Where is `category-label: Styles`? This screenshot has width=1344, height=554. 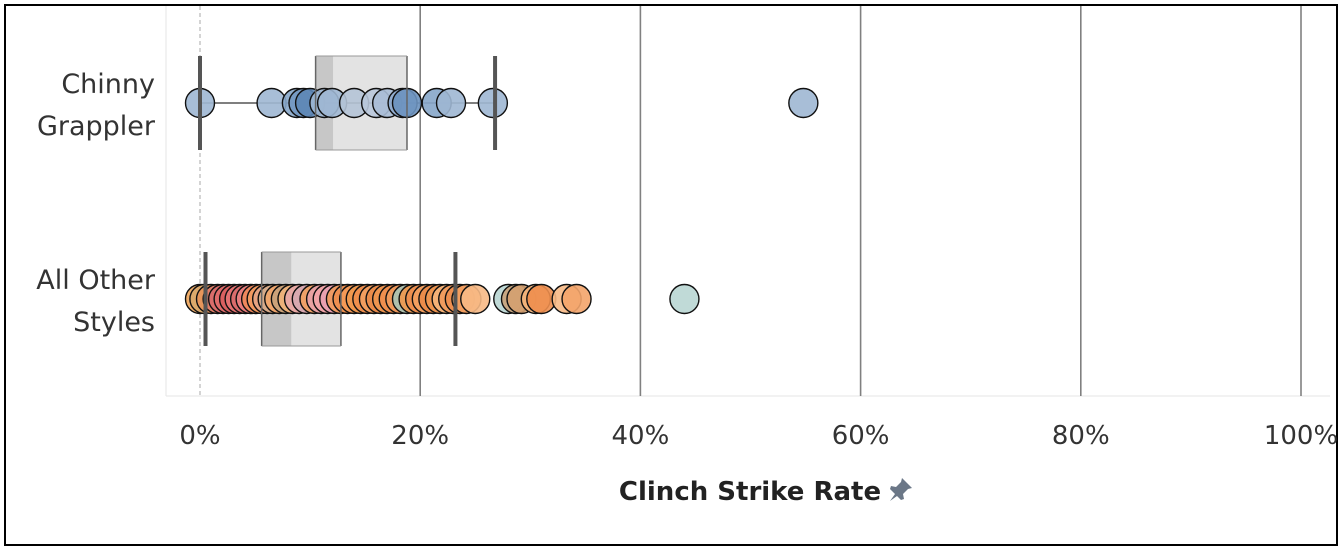
category-label: Styles is located at coordinates (114, 322).